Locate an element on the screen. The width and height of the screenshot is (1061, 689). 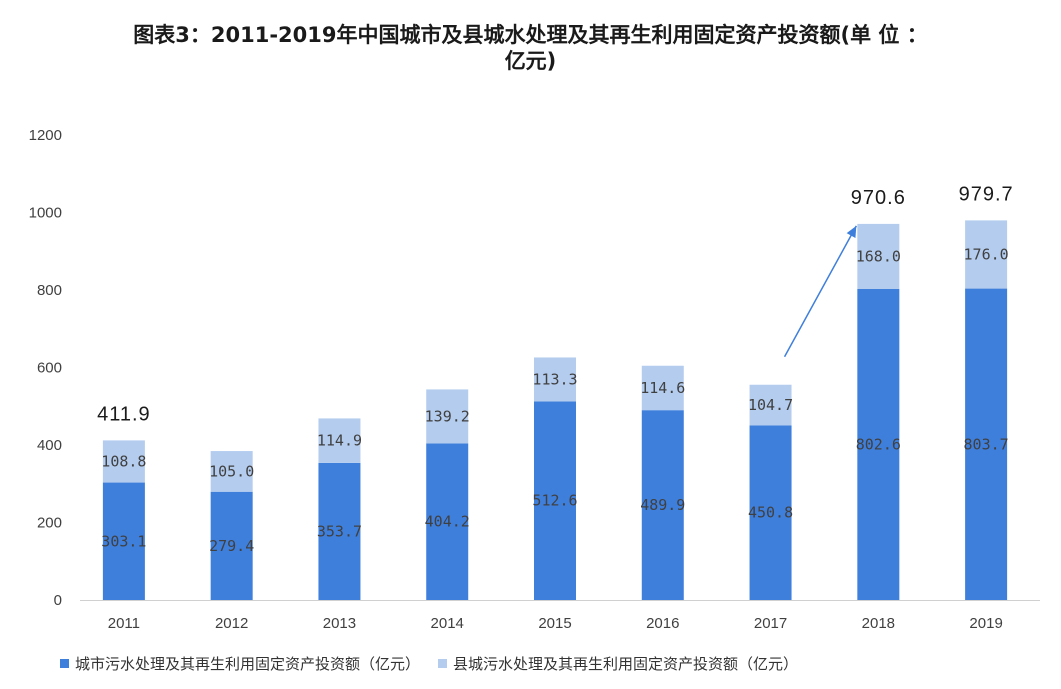
total-label: 979.7 is located at coordinates (986, 194).